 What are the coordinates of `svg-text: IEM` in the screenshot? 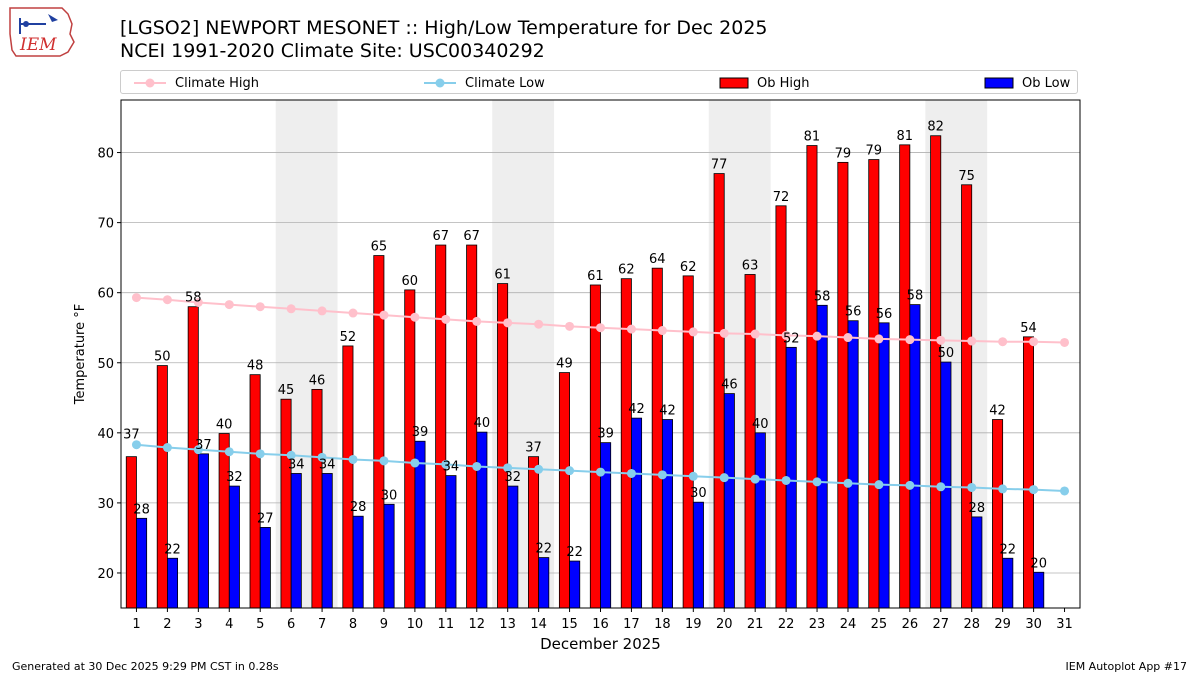 It's located at (38, 45).